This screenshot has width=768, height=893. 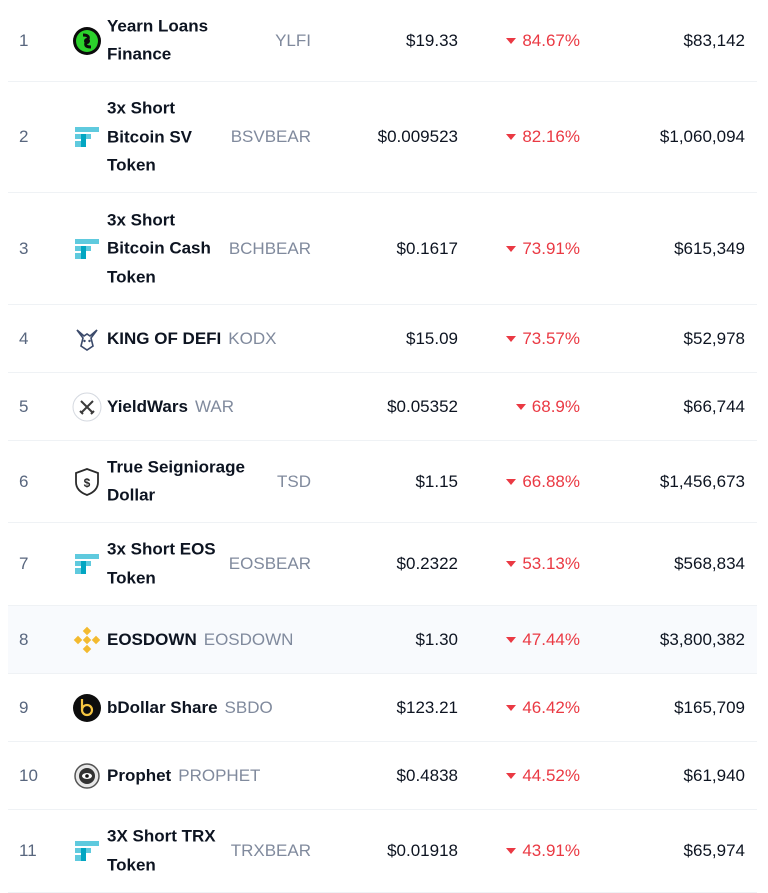 I want to click on table-row: 10 Prophet PROPHET $0.4838 44.52% $61,940, so click(x=382, y=776).